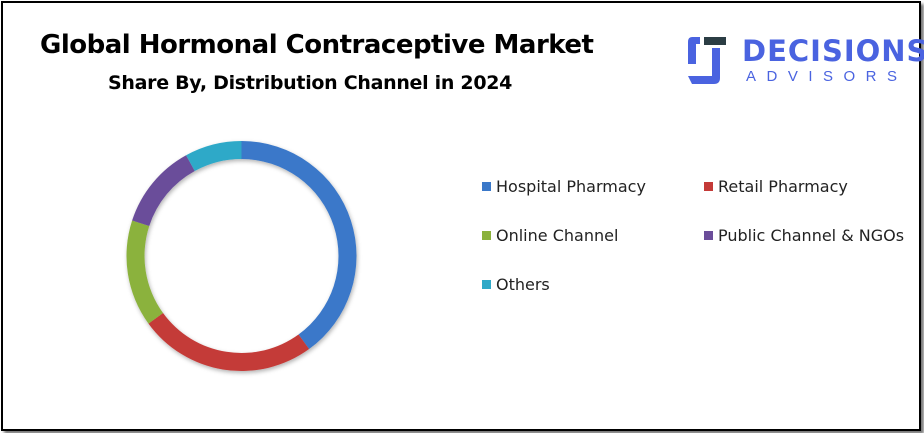 This screenshot has height=433, width=924. What do you see at coordinates (783, 186) in the screenshot?
I see `legend-label: Retail Pharmacy` at bounding box center [783, 186].